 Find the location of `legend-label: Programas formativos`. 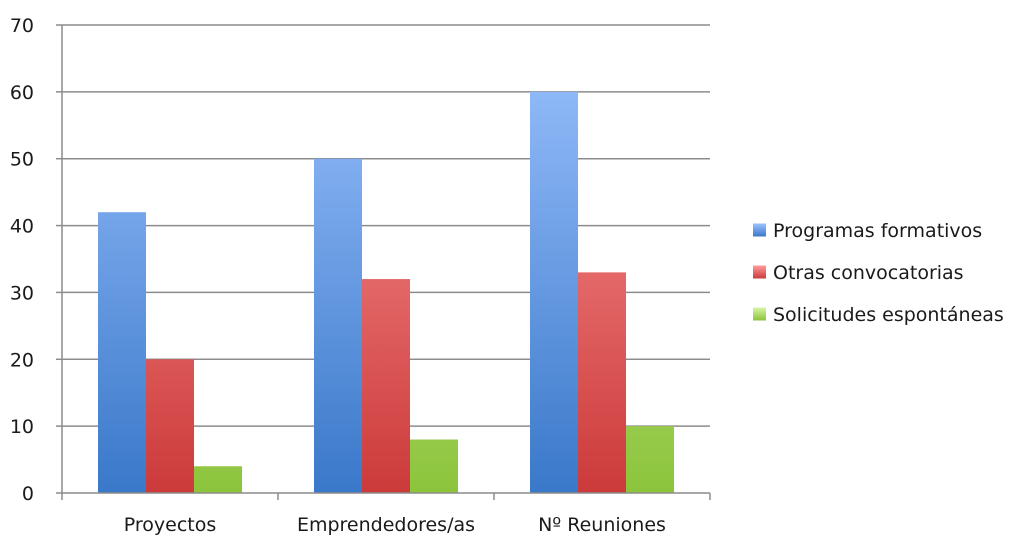

legend-label: Programas formativos is located at coordinates (877, 231).